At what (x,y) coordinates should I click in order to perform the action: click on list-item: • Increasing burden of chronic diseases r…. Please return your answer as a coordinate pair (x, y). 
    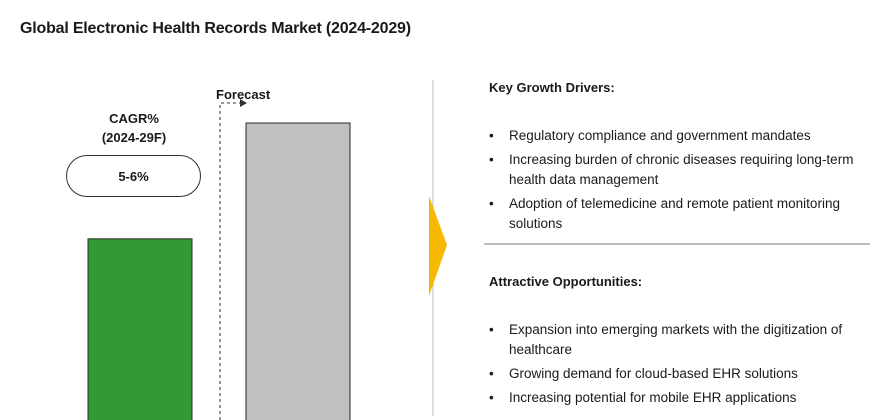
    Looking at the image, I should click on (681, 170).